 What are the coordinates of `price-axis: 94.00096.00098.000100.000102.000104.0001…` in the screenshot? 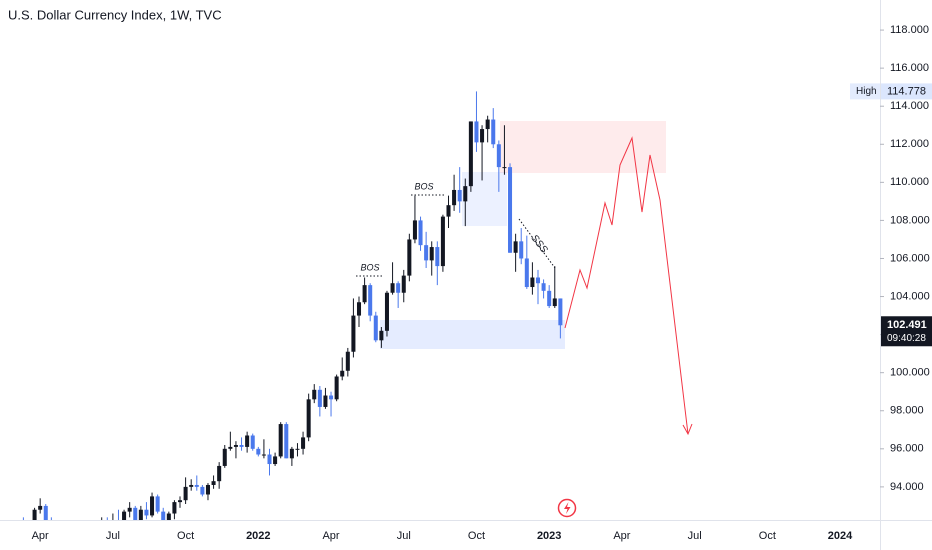 It's located at (905, 258).